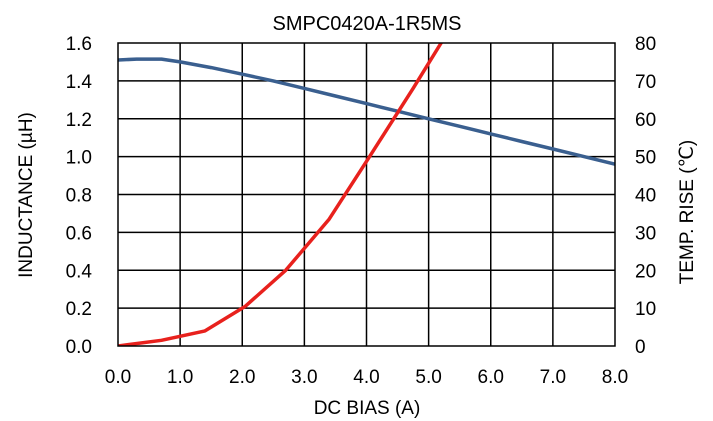 The image size is (713, 421). What do you see at coordinates (26, 195) in the screenshot?
I see `y-axis-label: INDUCTANCE (µH)` at bounding box center [26, 195].